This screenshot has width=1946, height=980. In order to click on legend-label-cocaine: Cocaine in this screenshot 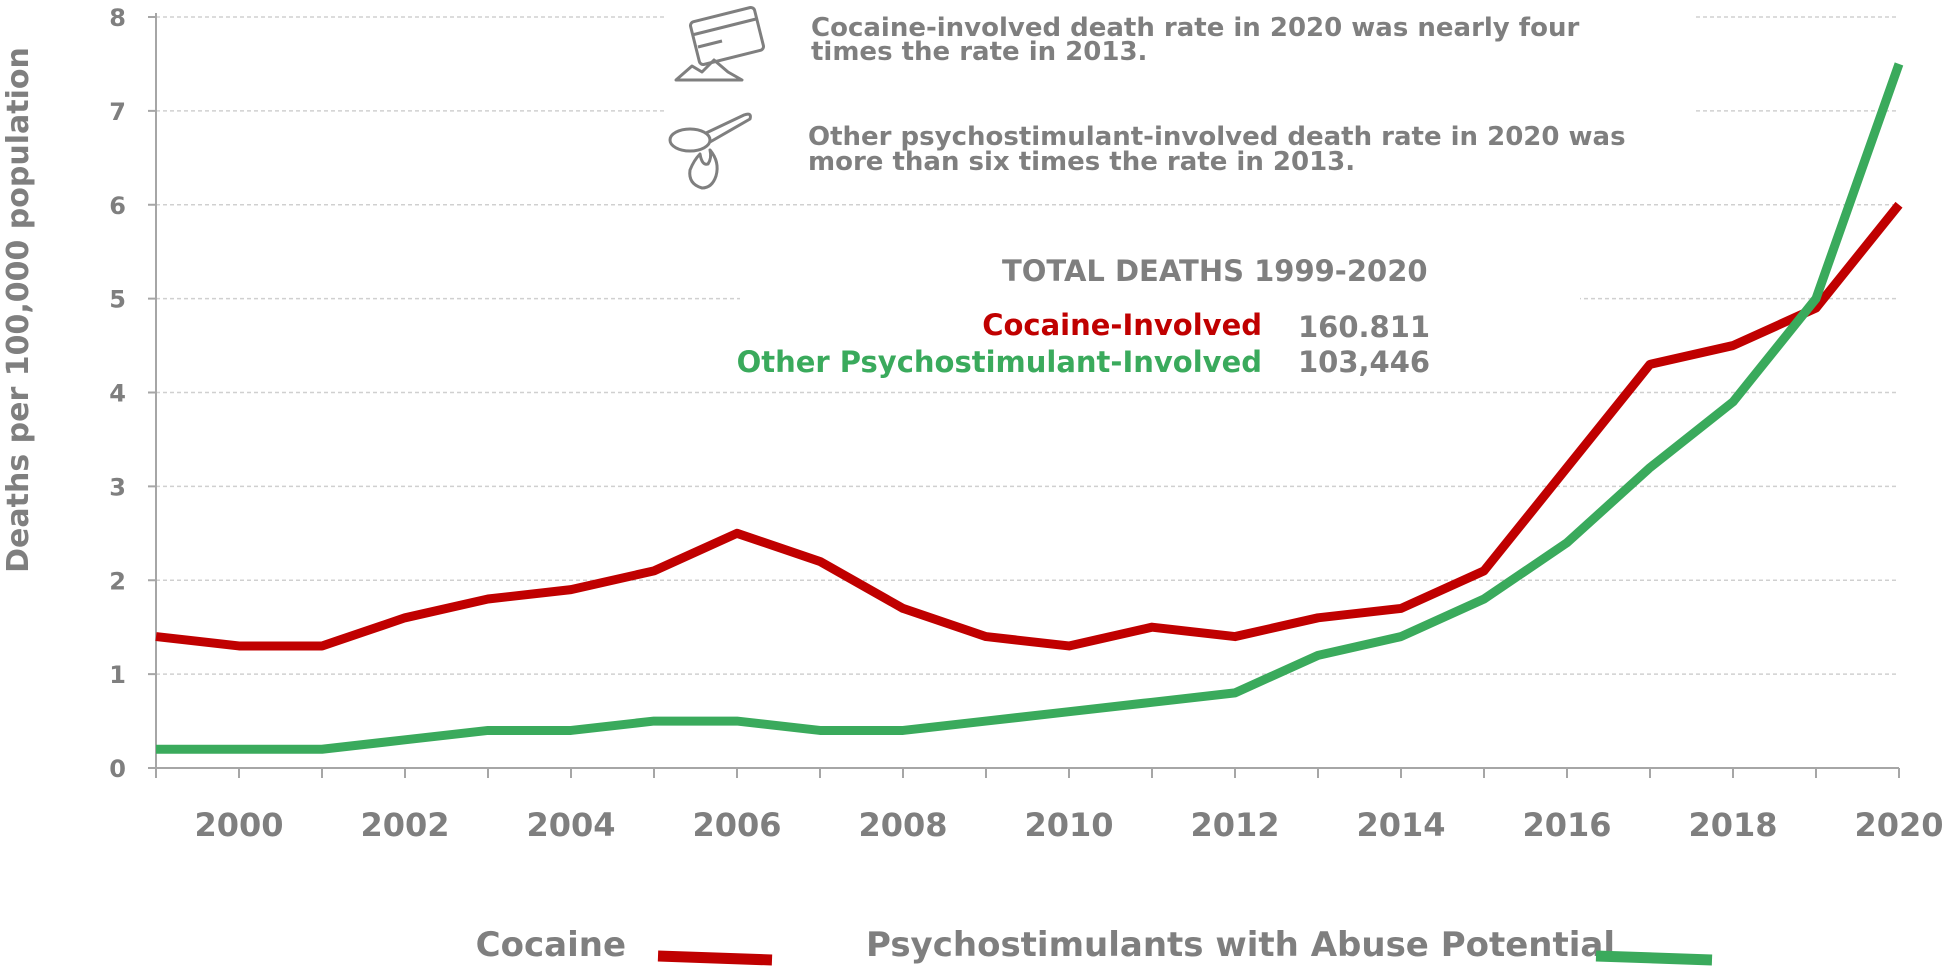, I will do `click(551, 945)`.